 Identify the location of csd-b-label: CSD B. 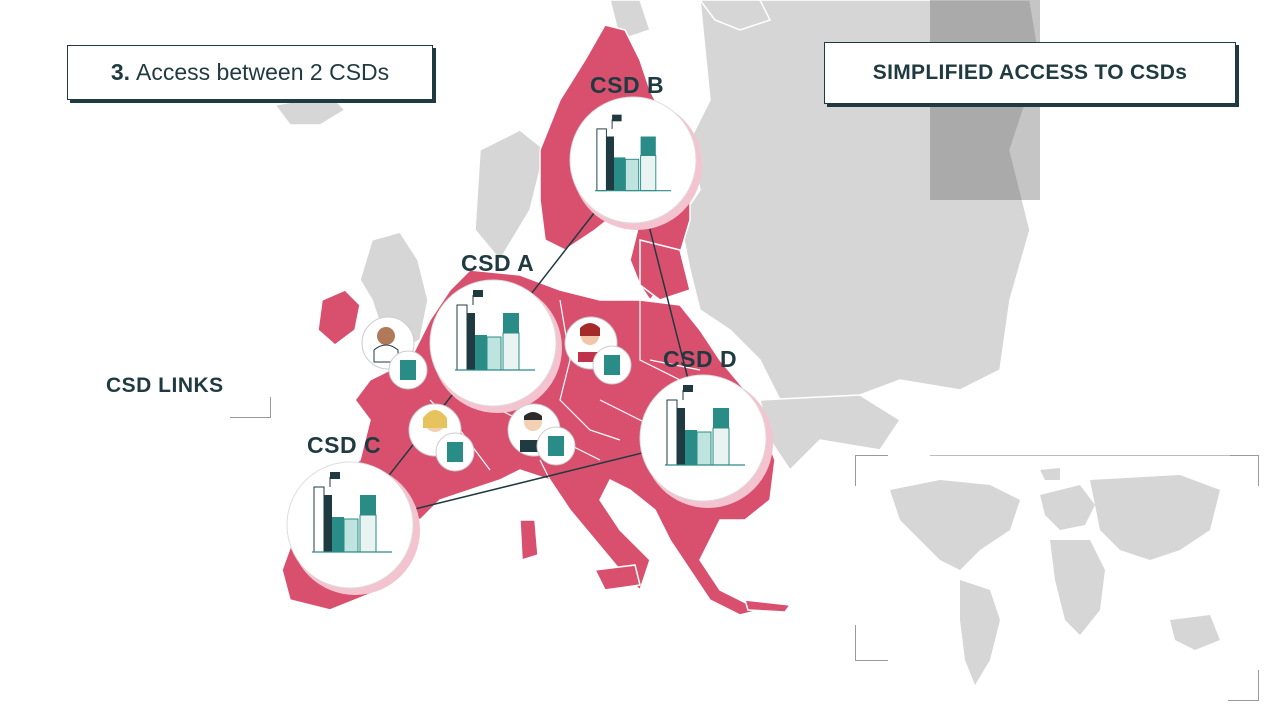
(627, 85).